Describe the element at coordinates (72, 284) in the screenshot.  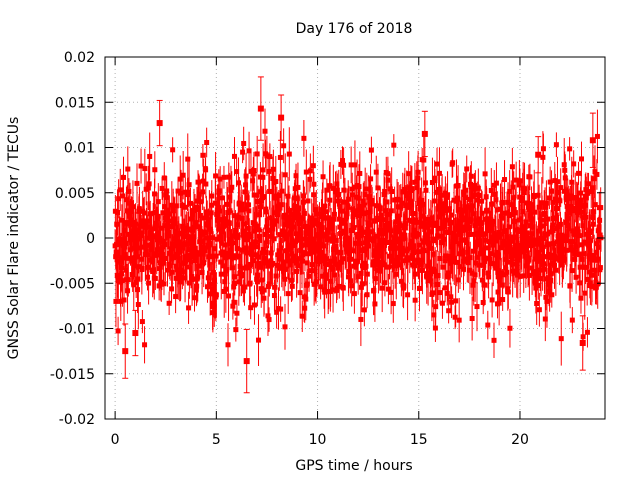
I see `y-tick-label: -0.005` at that location.